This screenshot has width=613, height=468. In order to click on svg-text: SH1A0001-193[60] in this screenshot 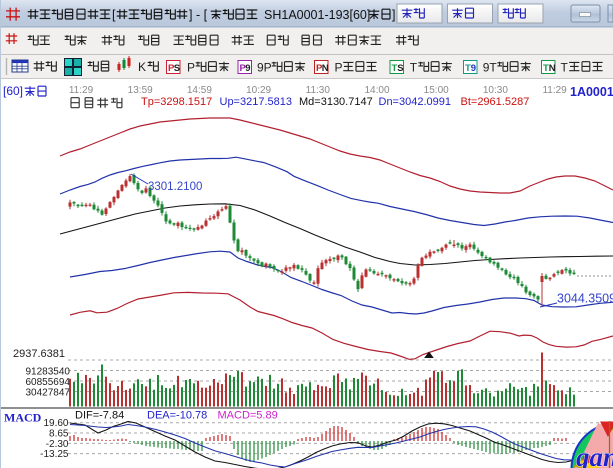, I will do `click(317, 15)`.